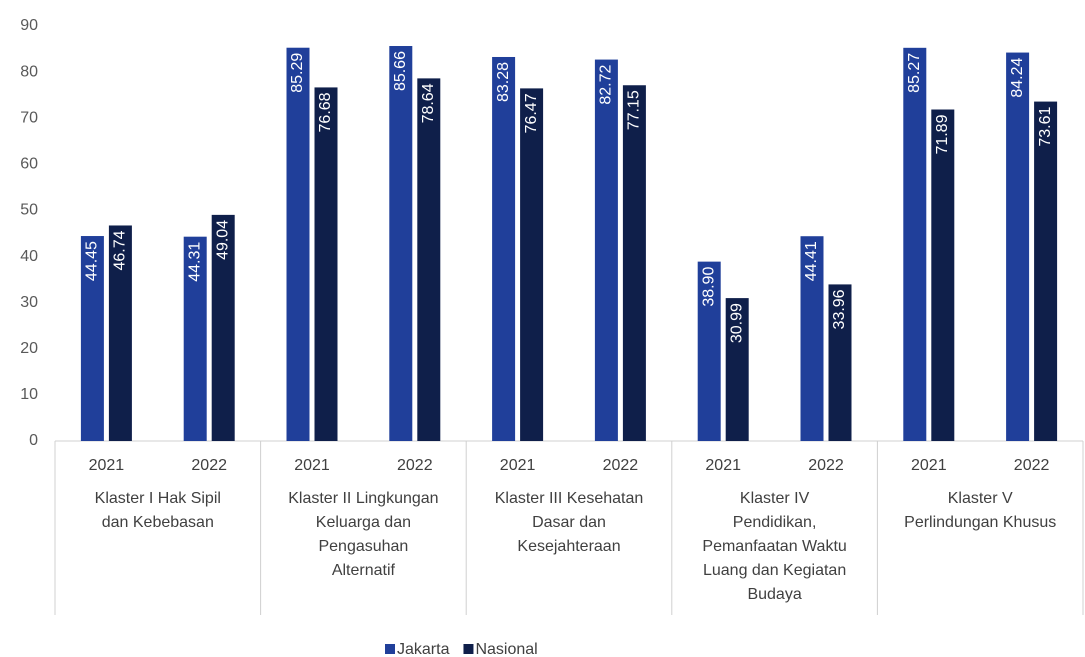  What do you see at coordinates (606, 84) in the screenshot?
I see `value-label: 82.72` at bounding box center [606, 84].